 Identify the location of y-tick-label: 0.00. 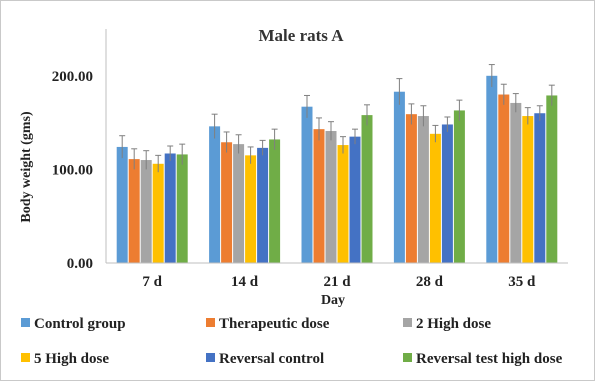
(80, 264).